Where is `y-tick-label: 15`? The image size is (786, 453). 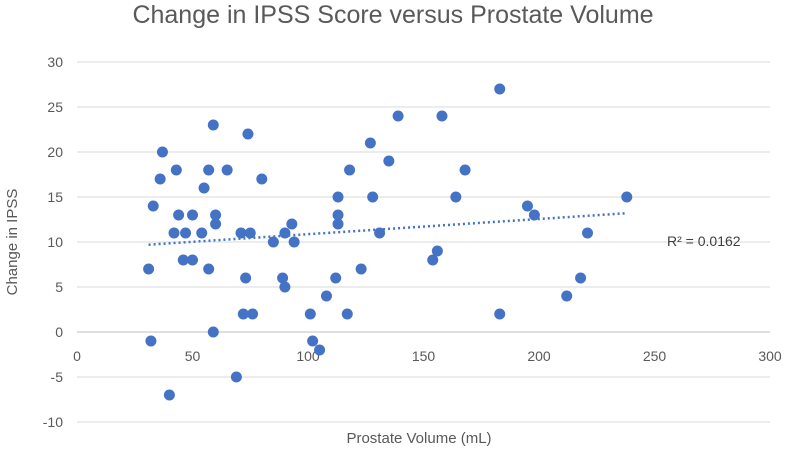 y-tick-label: 15 is located at coordinates (55, 197).